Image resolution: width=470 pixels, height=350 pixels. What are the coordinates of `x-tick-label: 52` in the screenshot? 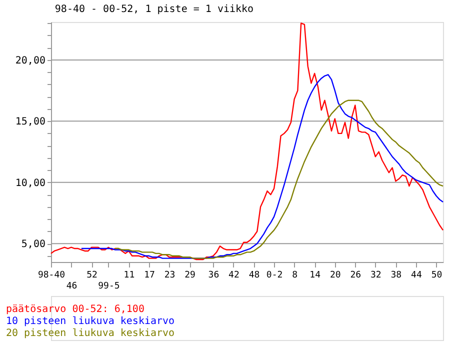 It's located at (92, 275).